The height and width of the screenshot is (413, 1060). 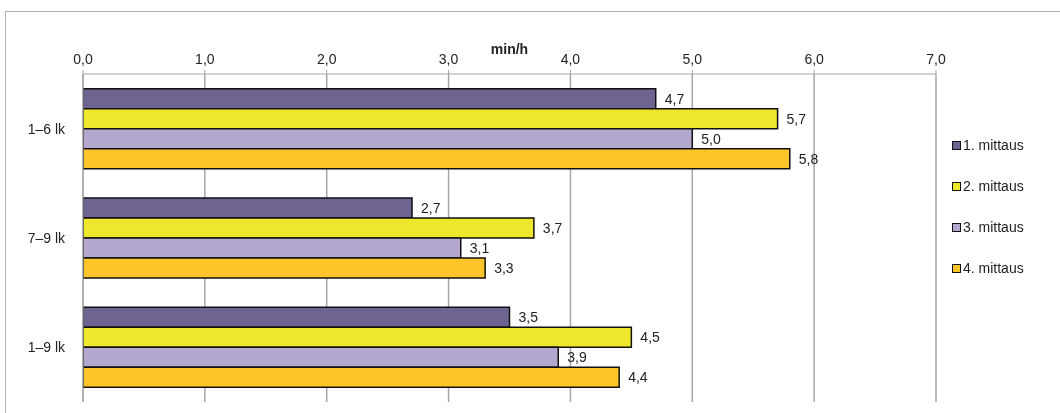 What do you see at coordinates (431, 207) in the screenshot?
I see `data-label: 2,7` at bounding box center [431, 207].